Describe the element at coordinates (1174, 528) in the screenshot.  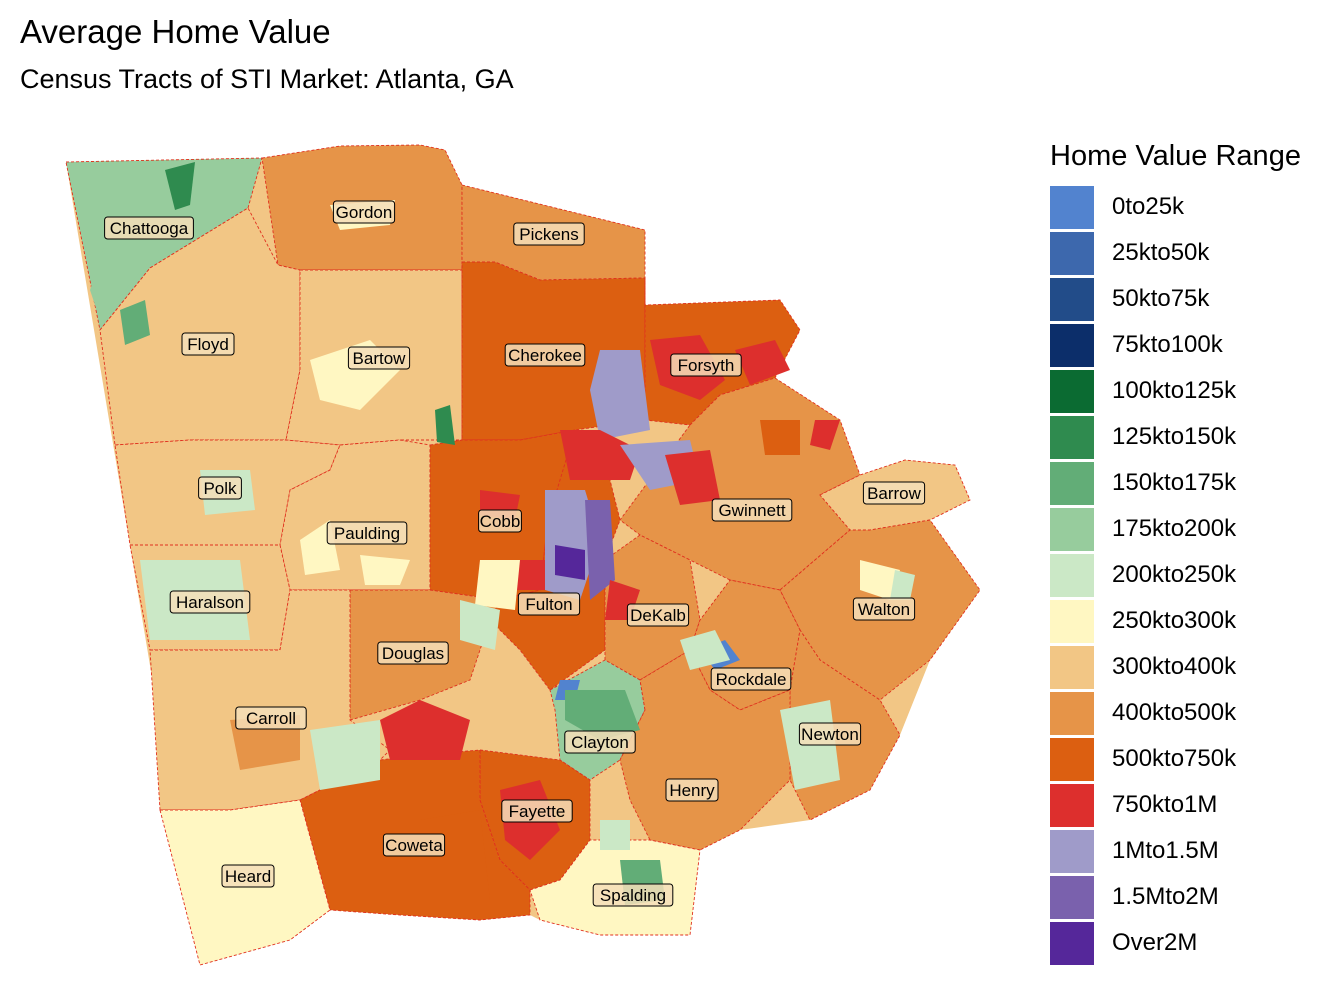
I see `legend-label: 175kto200k` at that location.